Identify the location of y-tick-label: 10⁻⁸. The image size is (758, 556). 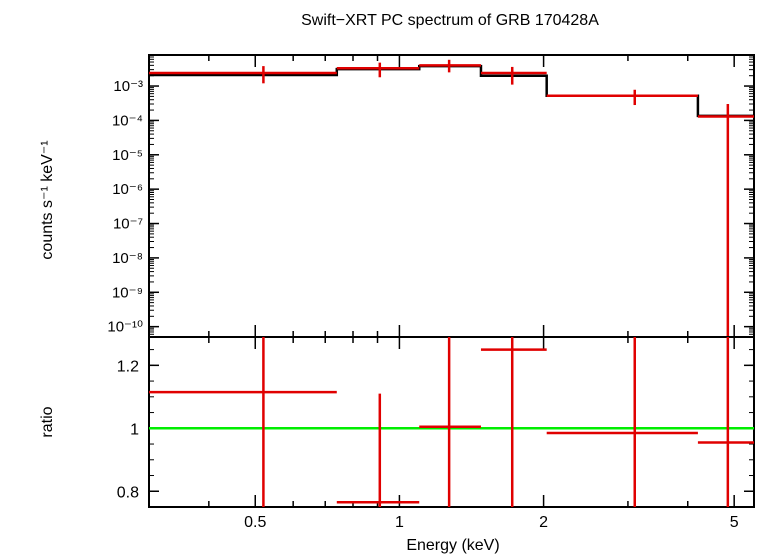
(127, 258).